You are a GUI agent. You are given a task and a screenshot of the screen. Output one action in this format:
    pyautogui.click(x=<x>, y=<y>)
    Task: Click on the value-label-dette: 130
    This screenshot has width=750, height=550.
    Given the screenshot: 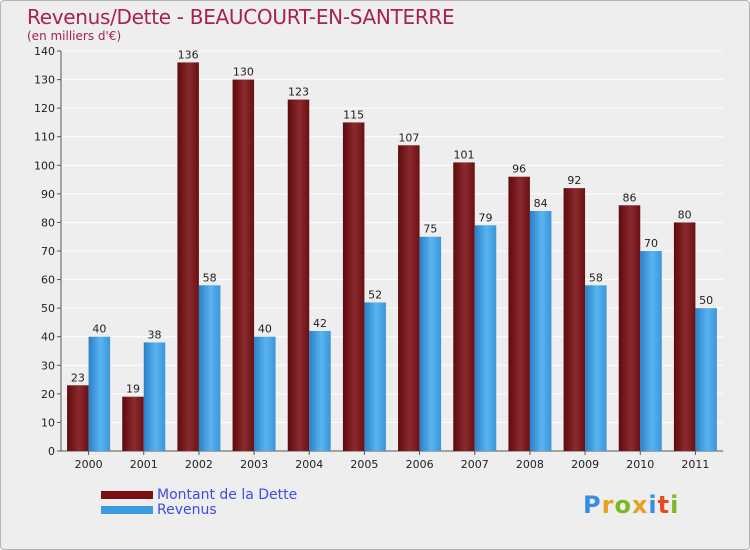 What is the action you would take?
    pyautogui.click(x=243, y=72)
    